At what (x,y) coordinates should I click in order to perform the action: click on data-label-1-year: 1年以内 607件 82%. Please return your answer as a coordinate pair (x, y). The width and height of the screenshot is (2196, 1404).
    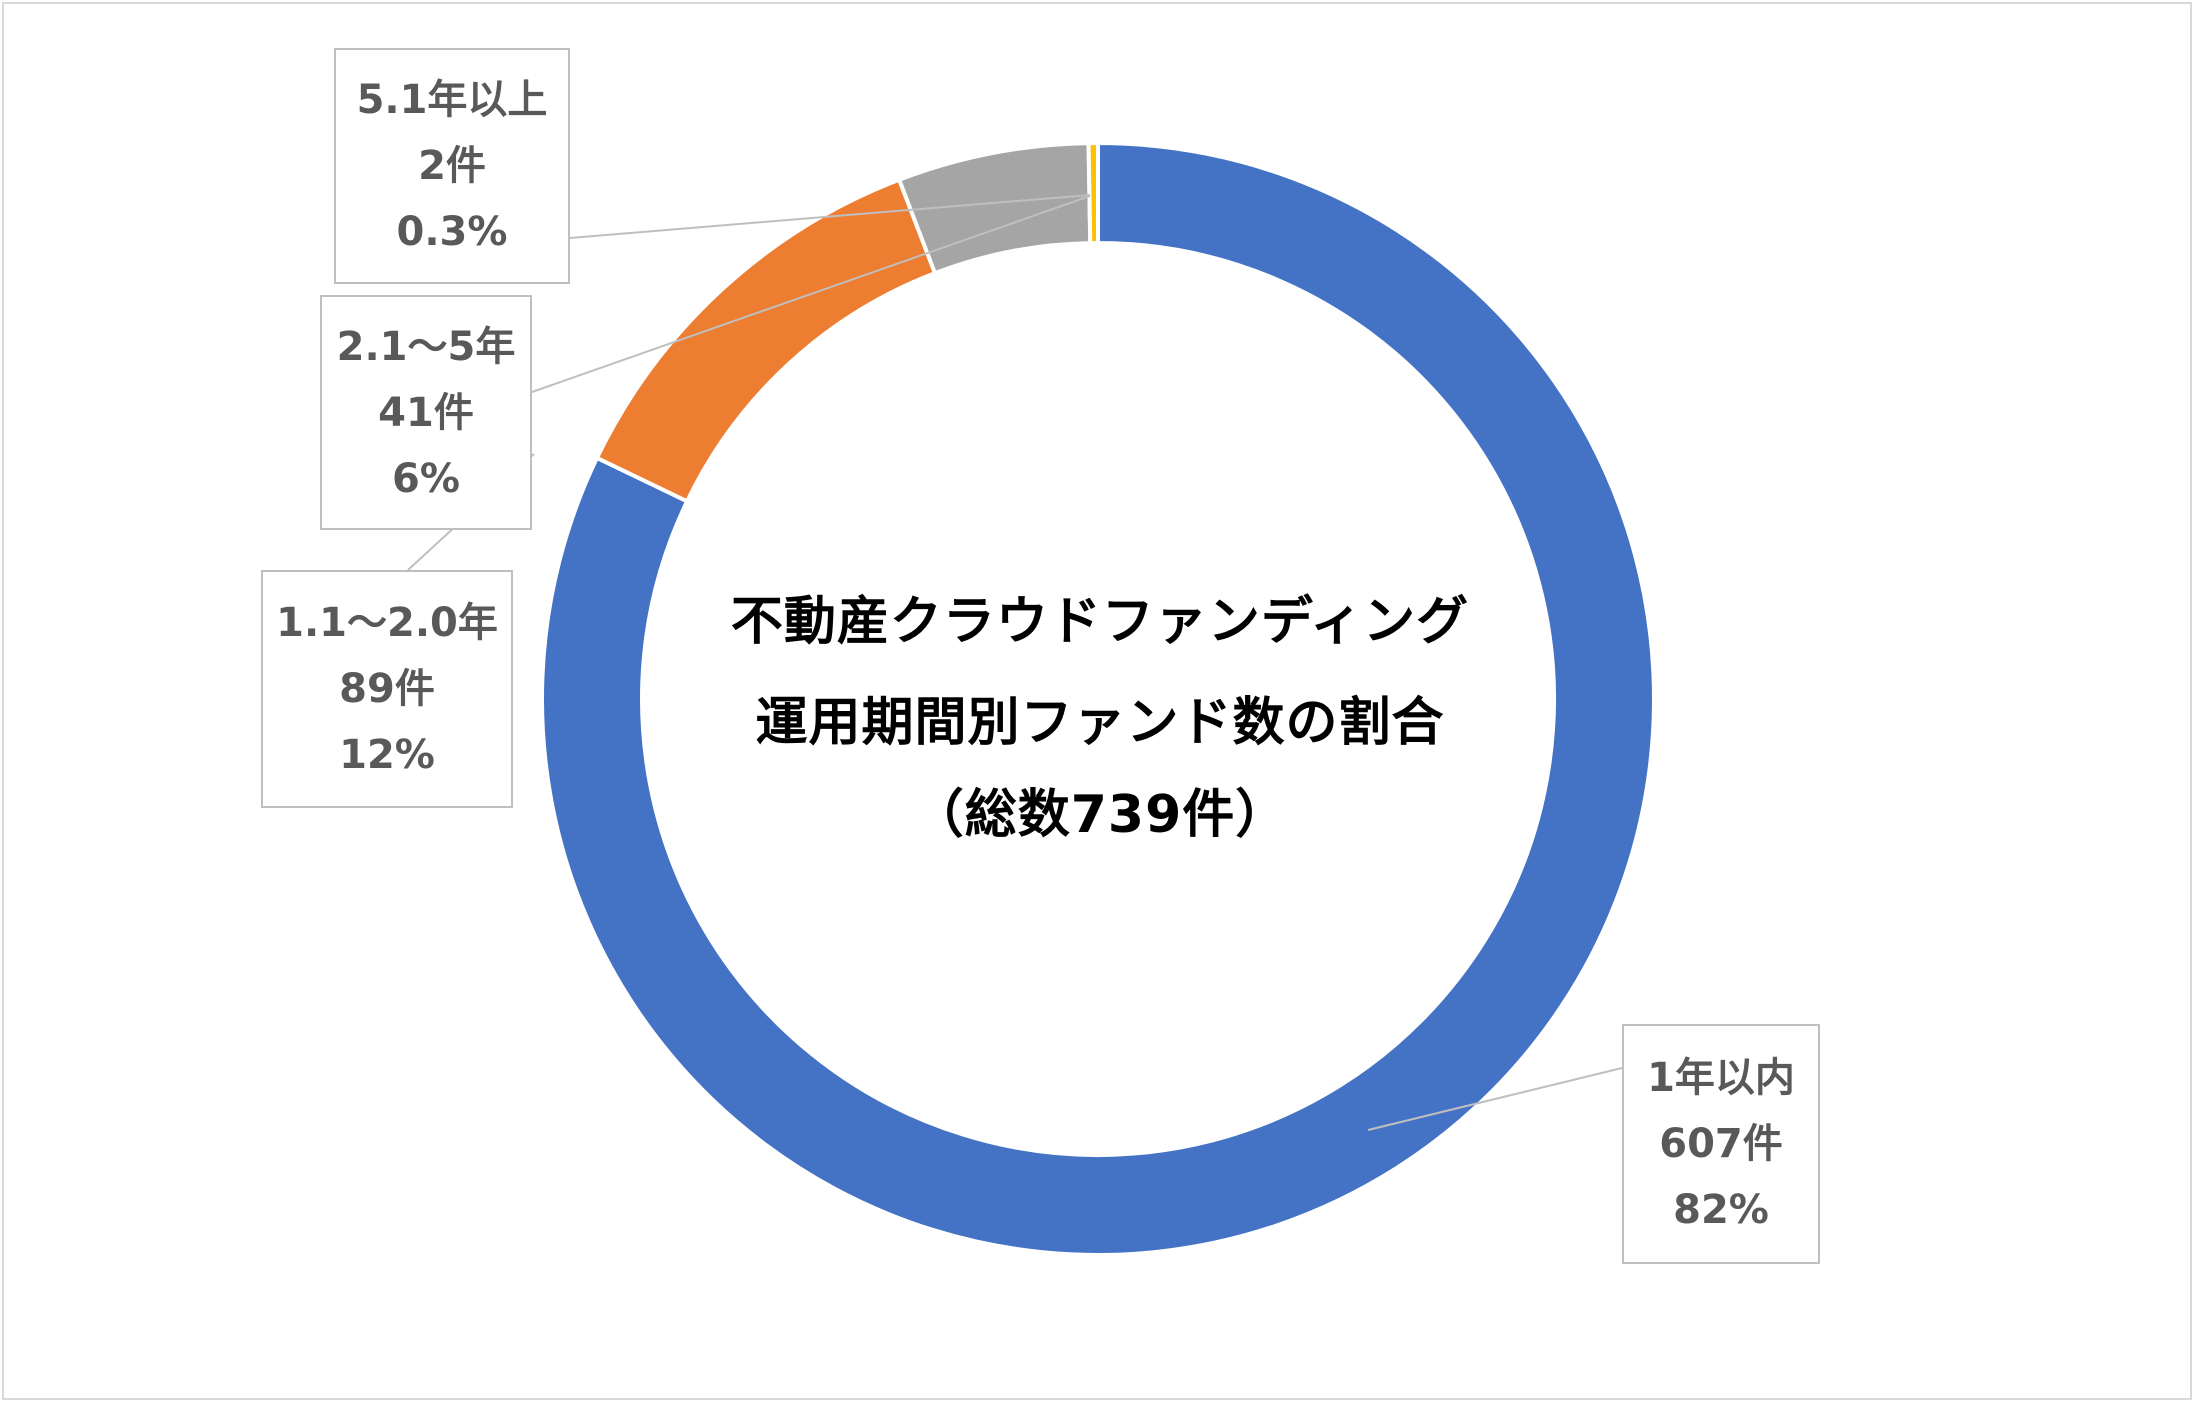
    Looking at the image, I should click on (1721, 1144).